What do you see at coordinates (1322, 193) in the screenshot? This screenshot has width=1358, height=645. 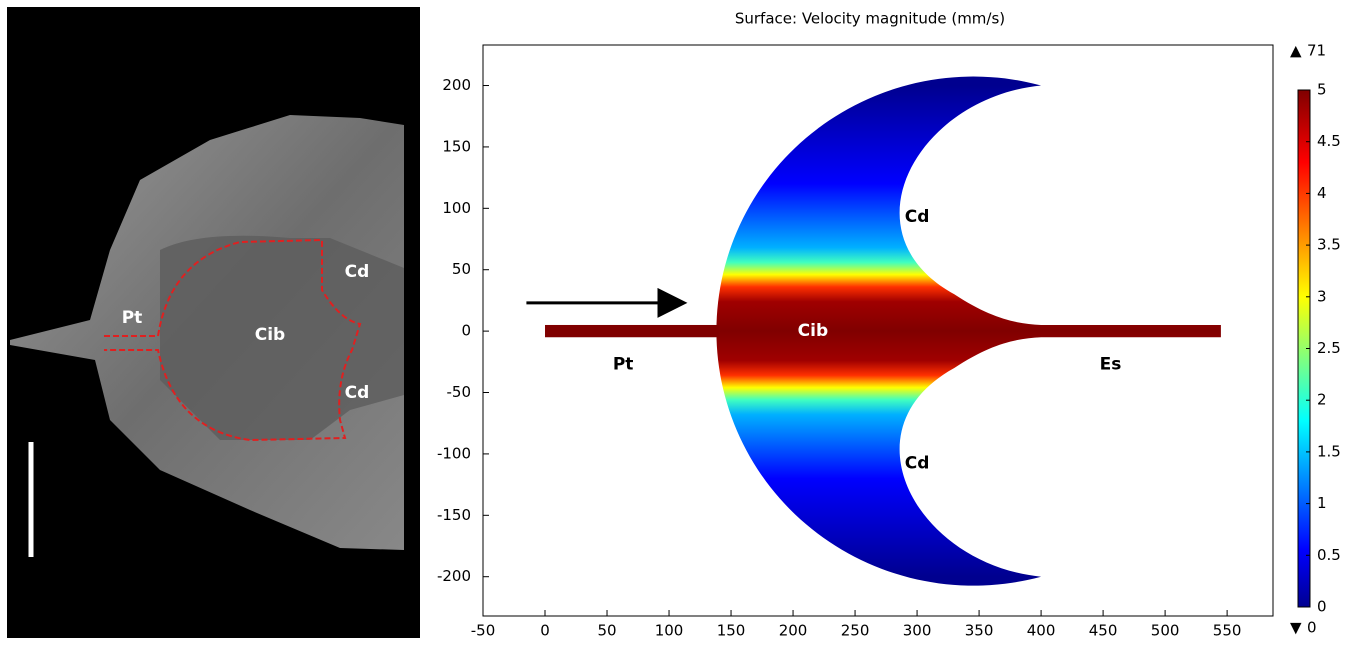 I see `colorbar-tick-label: 4` at bounding box center [1322, 193].